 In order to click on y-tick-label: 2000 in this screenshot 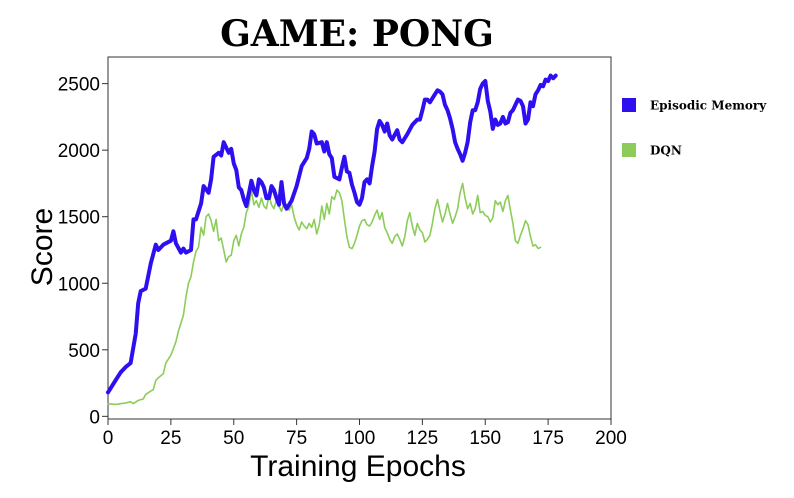, I will do `click(79, 151)`.